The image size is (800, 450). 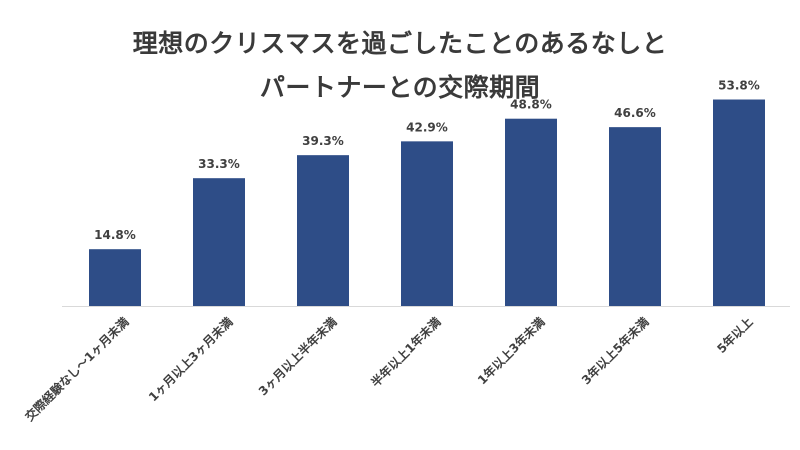 I want to click on x-tick-label-6: 5年以上, so click(x=735, y=335).